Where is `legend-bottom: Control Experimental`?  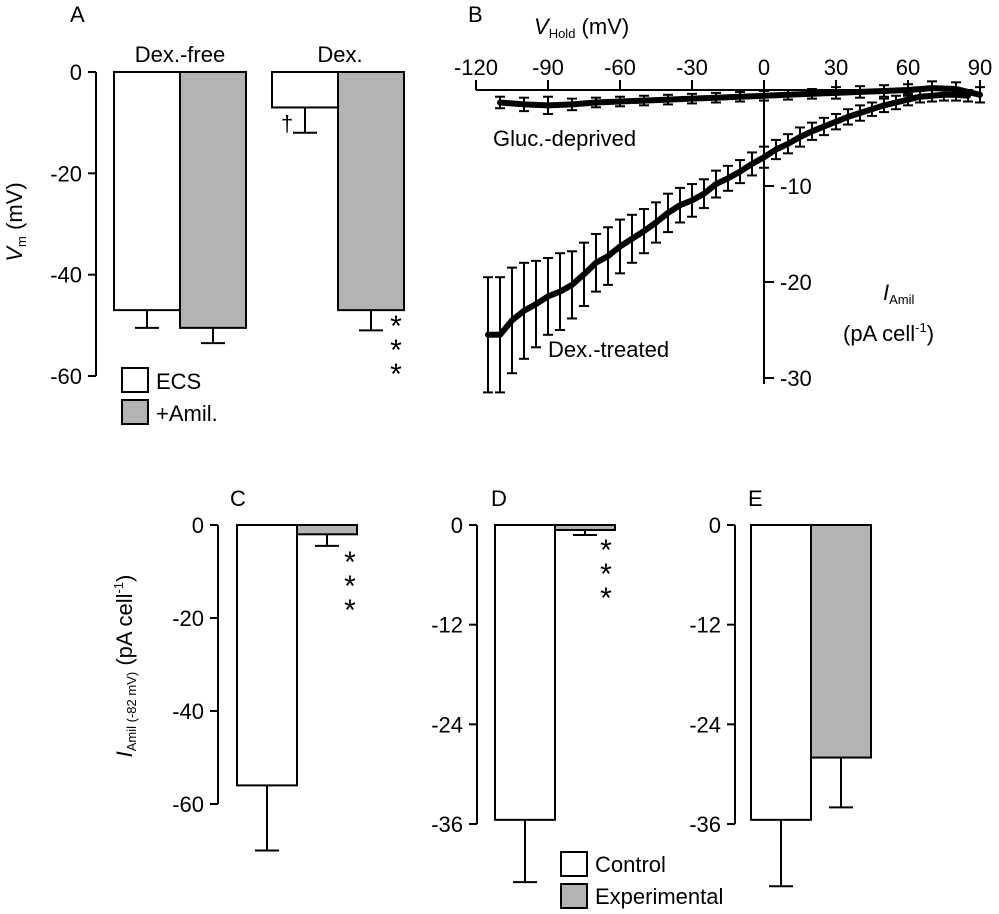 legend-bottom: Control Experimental is located at coordinates (641, 880).